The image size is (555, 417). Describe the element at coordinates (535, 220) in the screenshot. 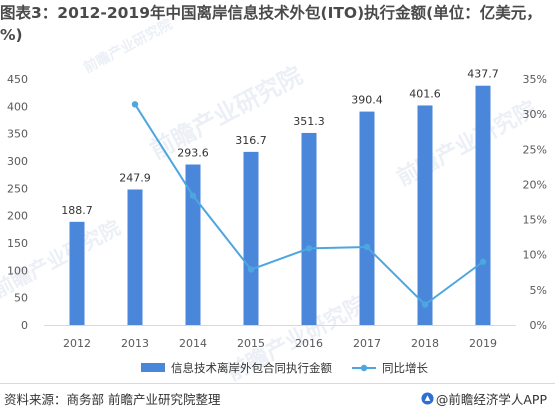

I see `right-axis-tick-label: 15%` at that location.